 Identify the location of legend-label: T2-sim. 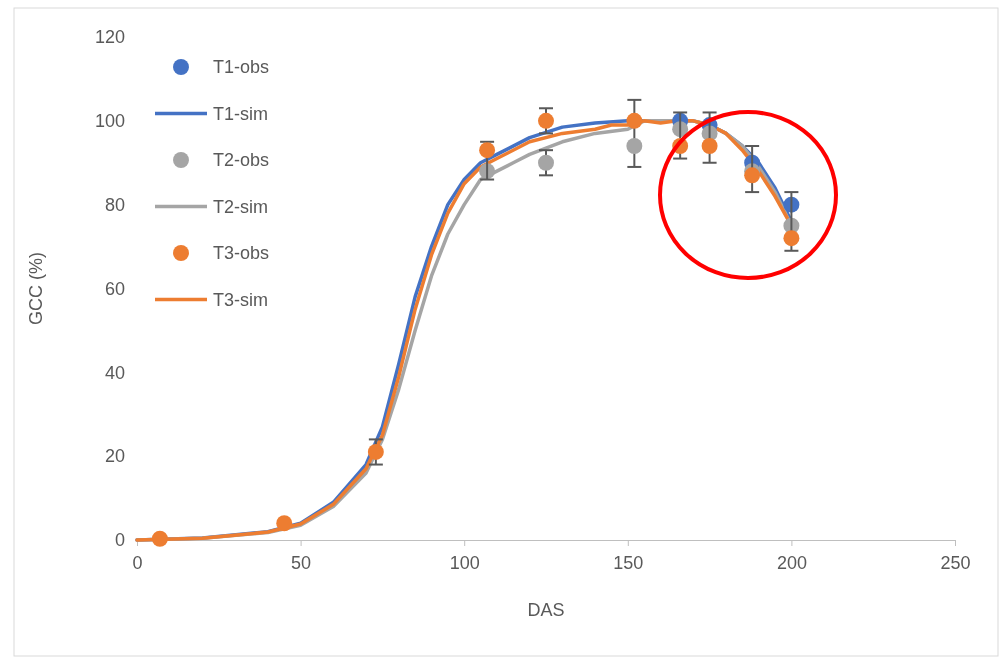
(240, 206).